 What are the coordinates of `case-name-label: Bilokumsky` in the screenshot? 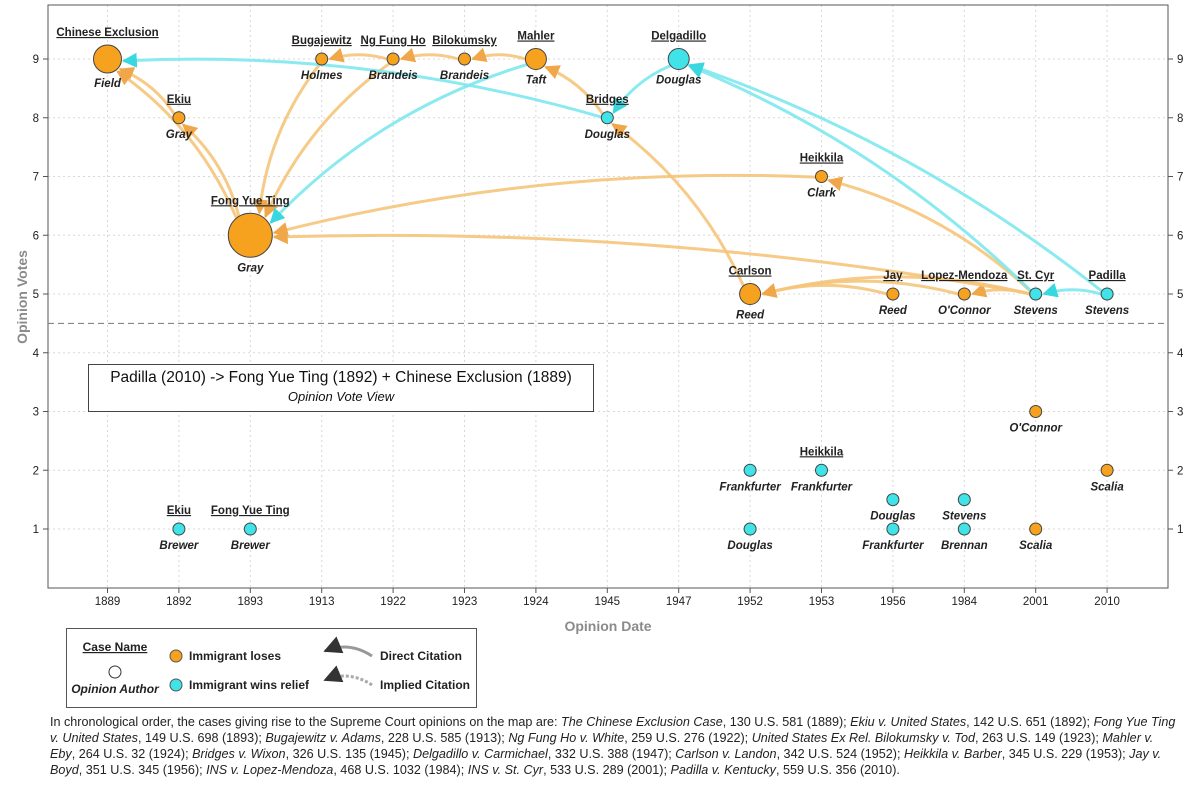 It's located at (464, 41).